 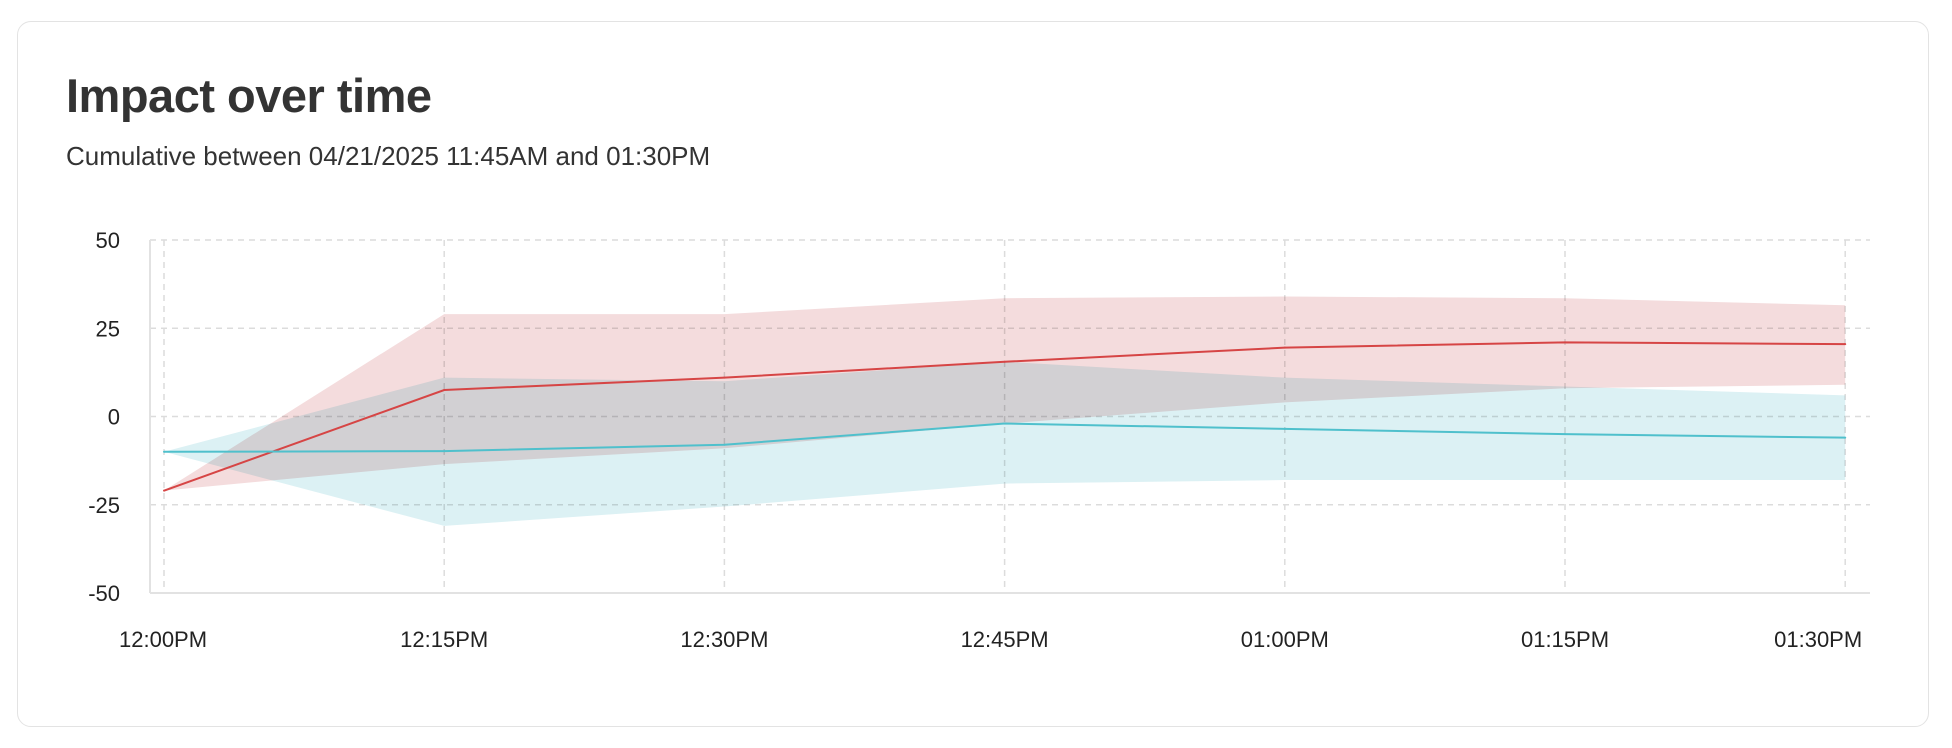 What do you see at coordinates (724, 639) in the screenshot?
I see `x-tick-label: 12:30PM` at bounding box center [724, 639].